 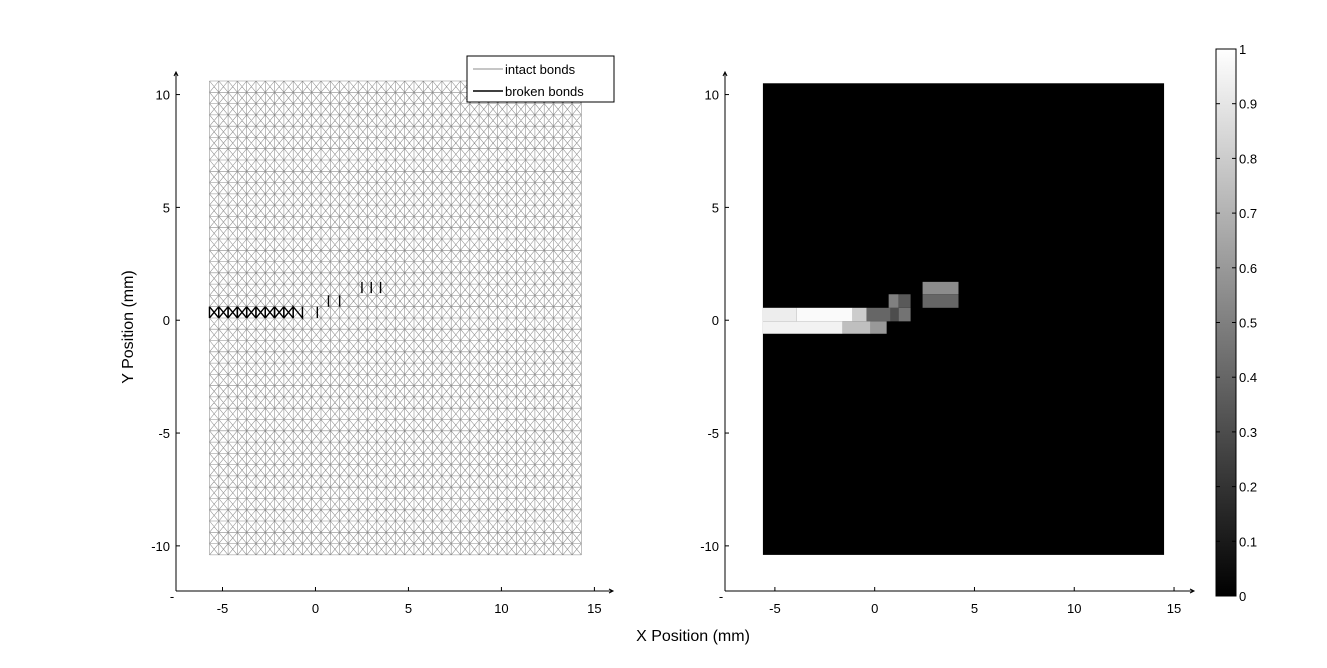 What do you see at coordinates (1248, 432) in the screenshot?
I see `colorbar-tick-label: 0.3` at bounding box center [1248, 432].